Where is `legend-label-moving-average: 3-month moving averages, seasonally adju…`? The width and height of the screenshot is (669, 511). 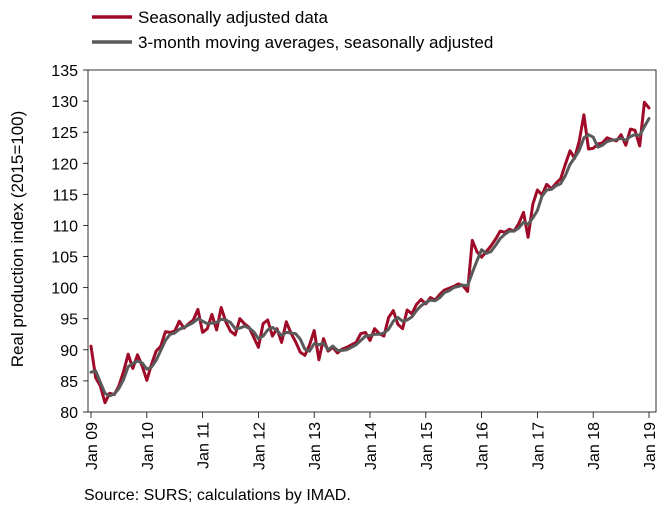 legend-label-moving-average: 3-month moving averages, seasonally adju… is located at coordinates (315, 42).